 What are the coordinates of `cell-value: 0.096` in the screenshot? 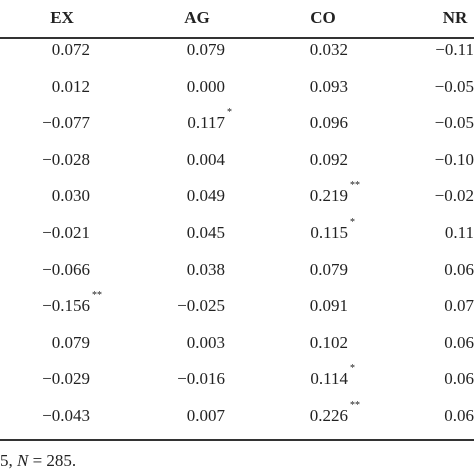 It's located at (328, 123).